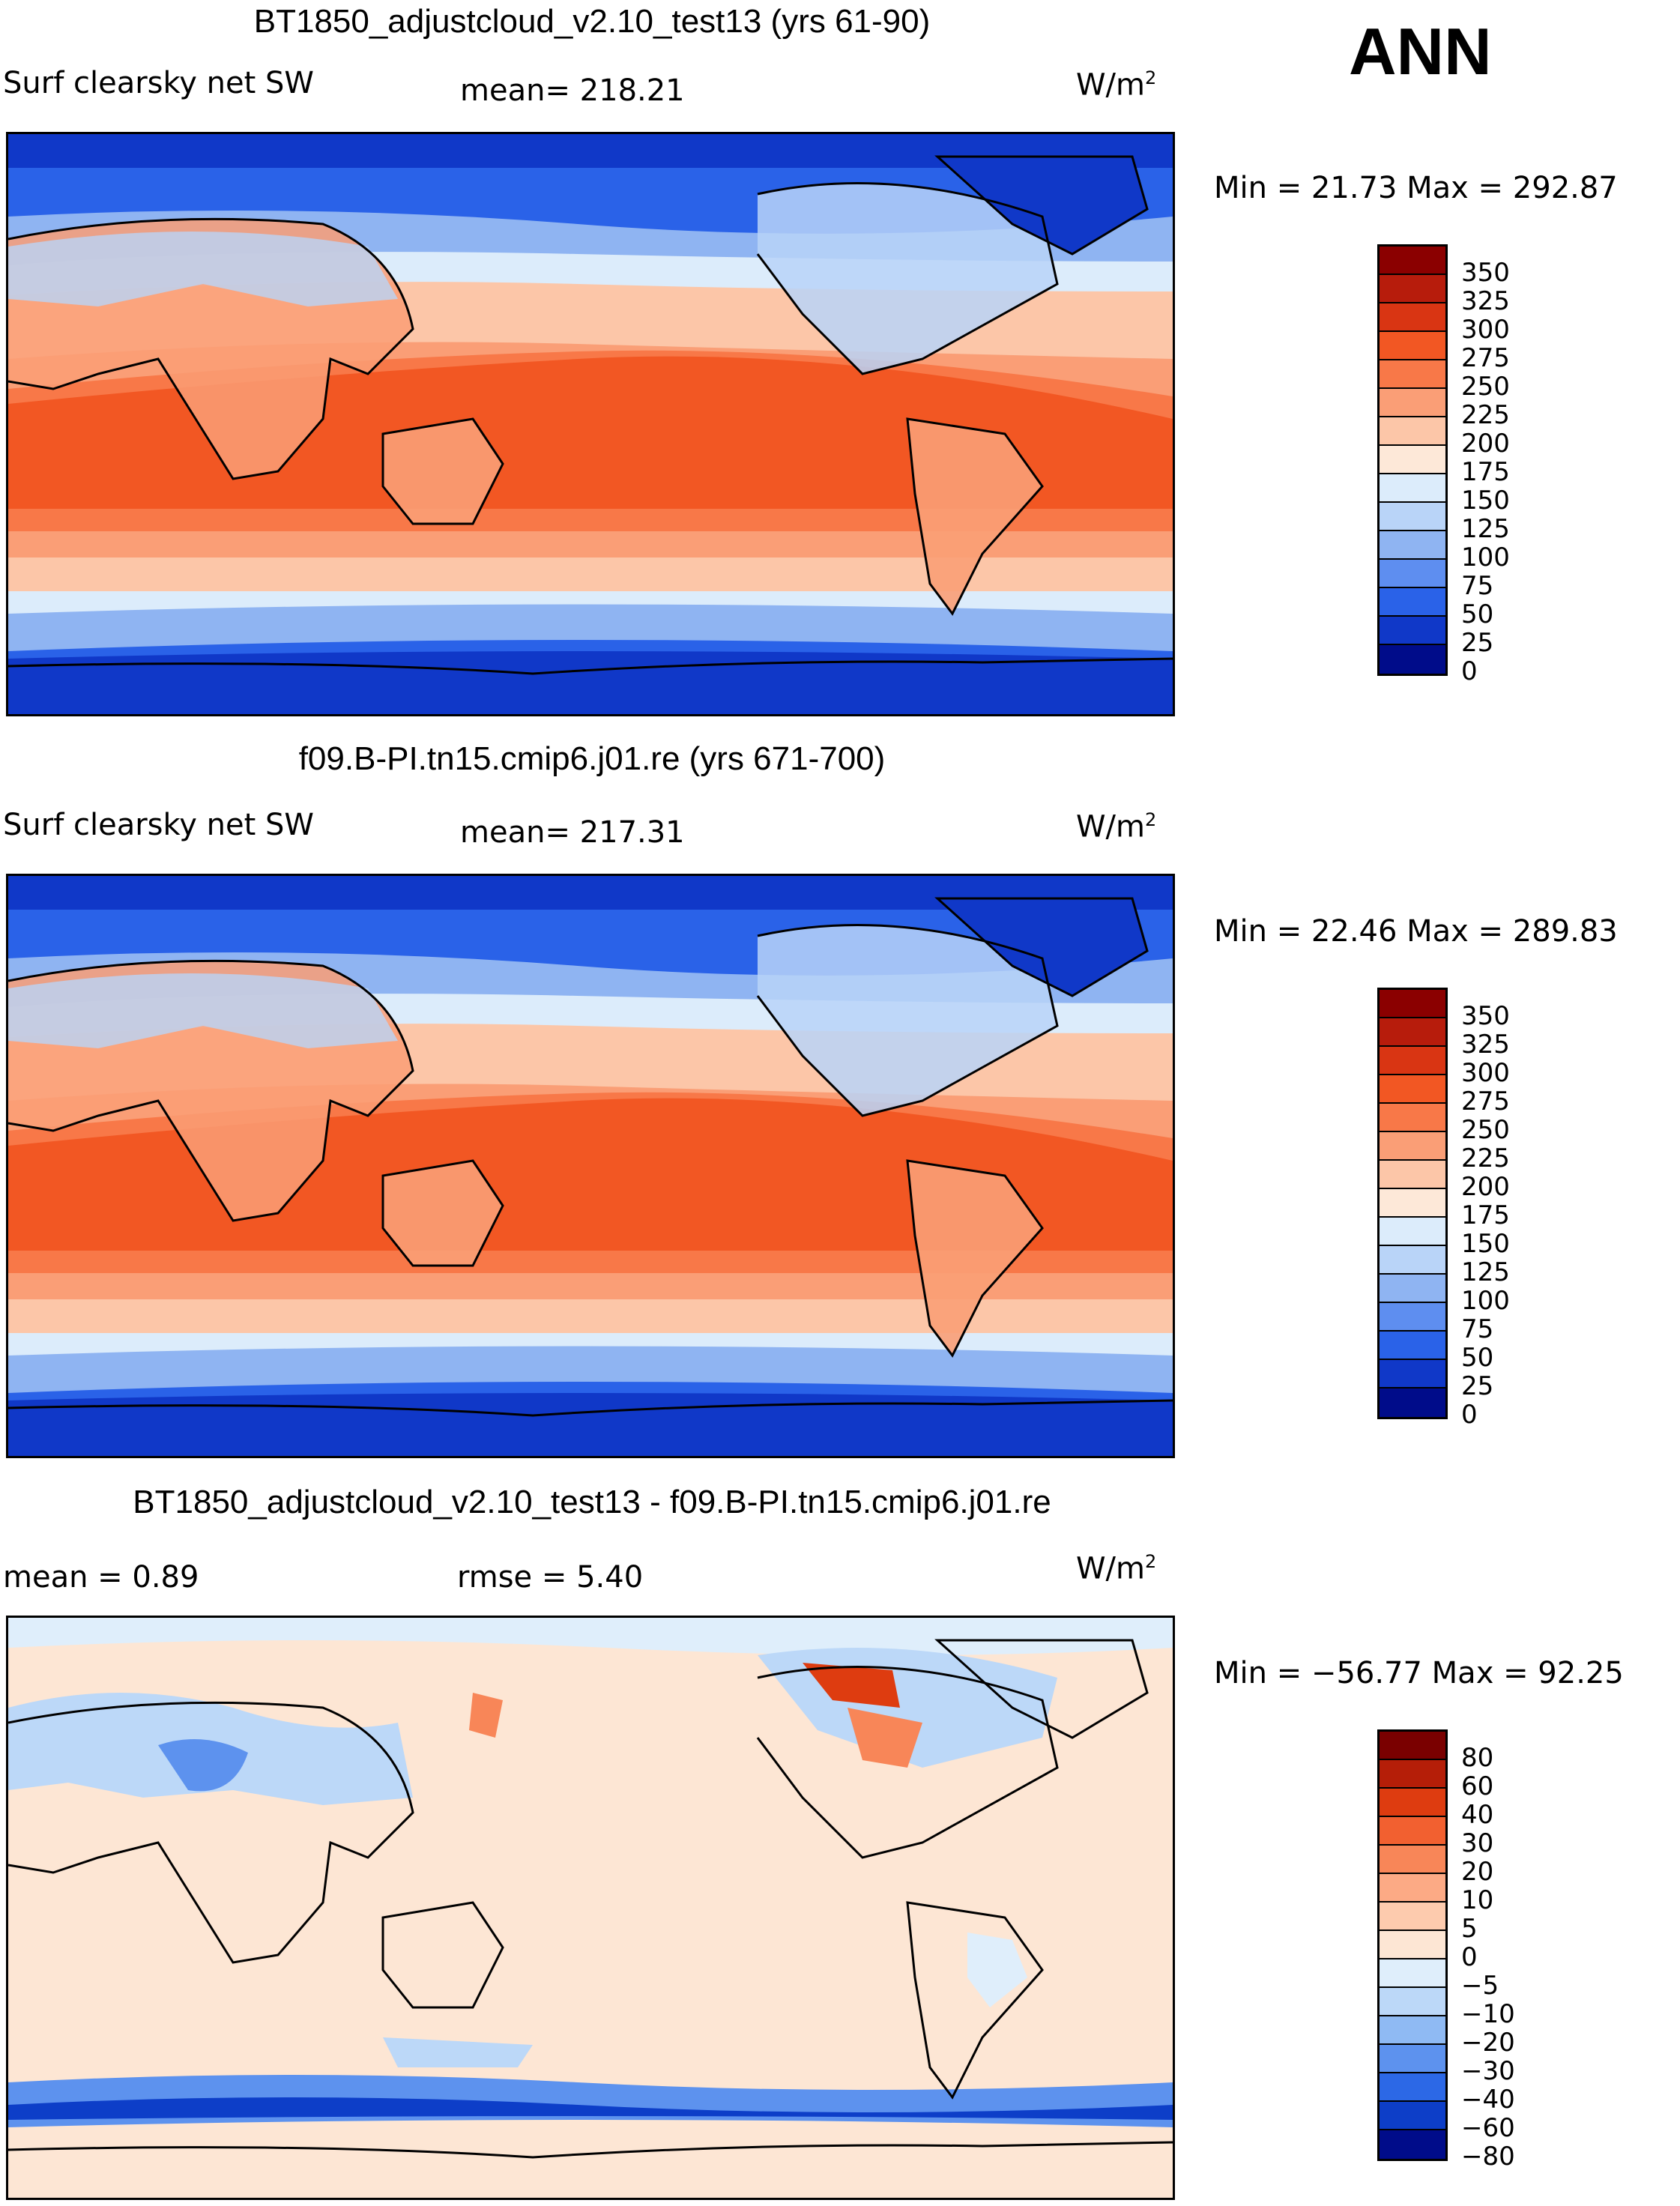 Image resolution: width=1680 pixels, height=2206 pixels. What do you see at coordinates (1488, 2043) in the screenshot?
I see `colorbar-tick-label: −20` at bounding box center [1488, 2043].